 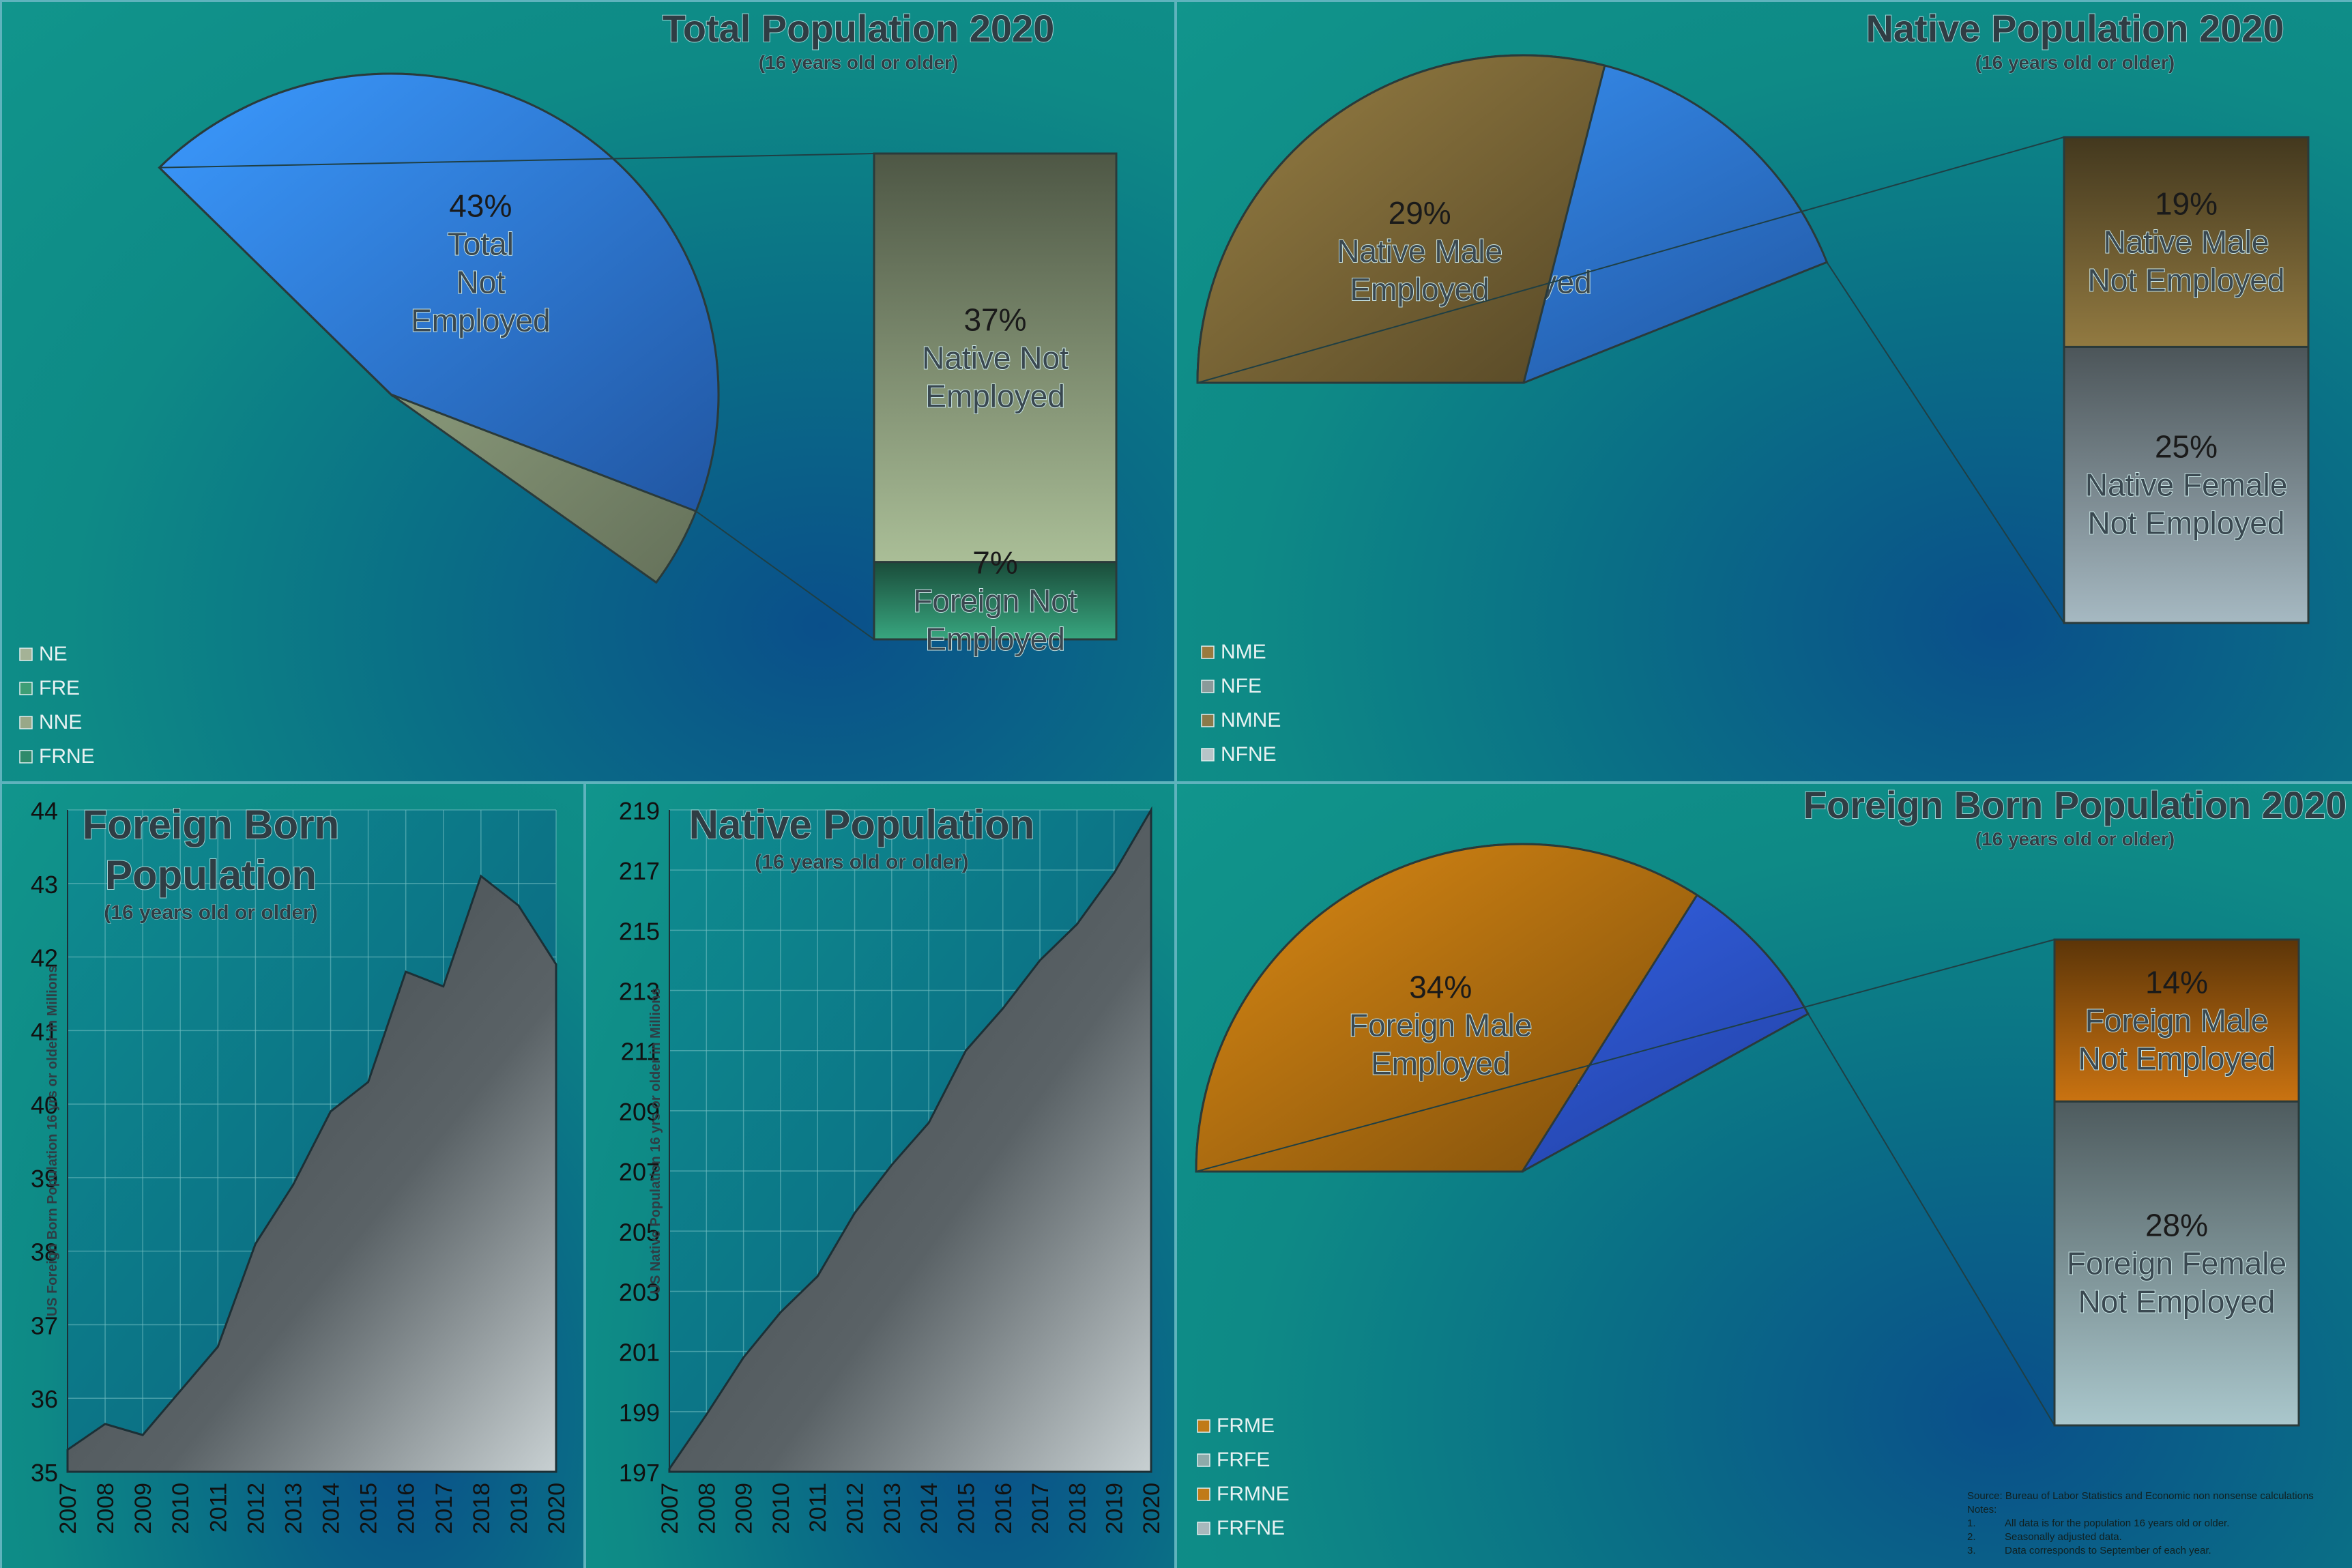 What do you see at coordinates (1004, 1509) in the screenshot?
I see `x-tick-label: 2016` at bounding box center [1004, 1509].